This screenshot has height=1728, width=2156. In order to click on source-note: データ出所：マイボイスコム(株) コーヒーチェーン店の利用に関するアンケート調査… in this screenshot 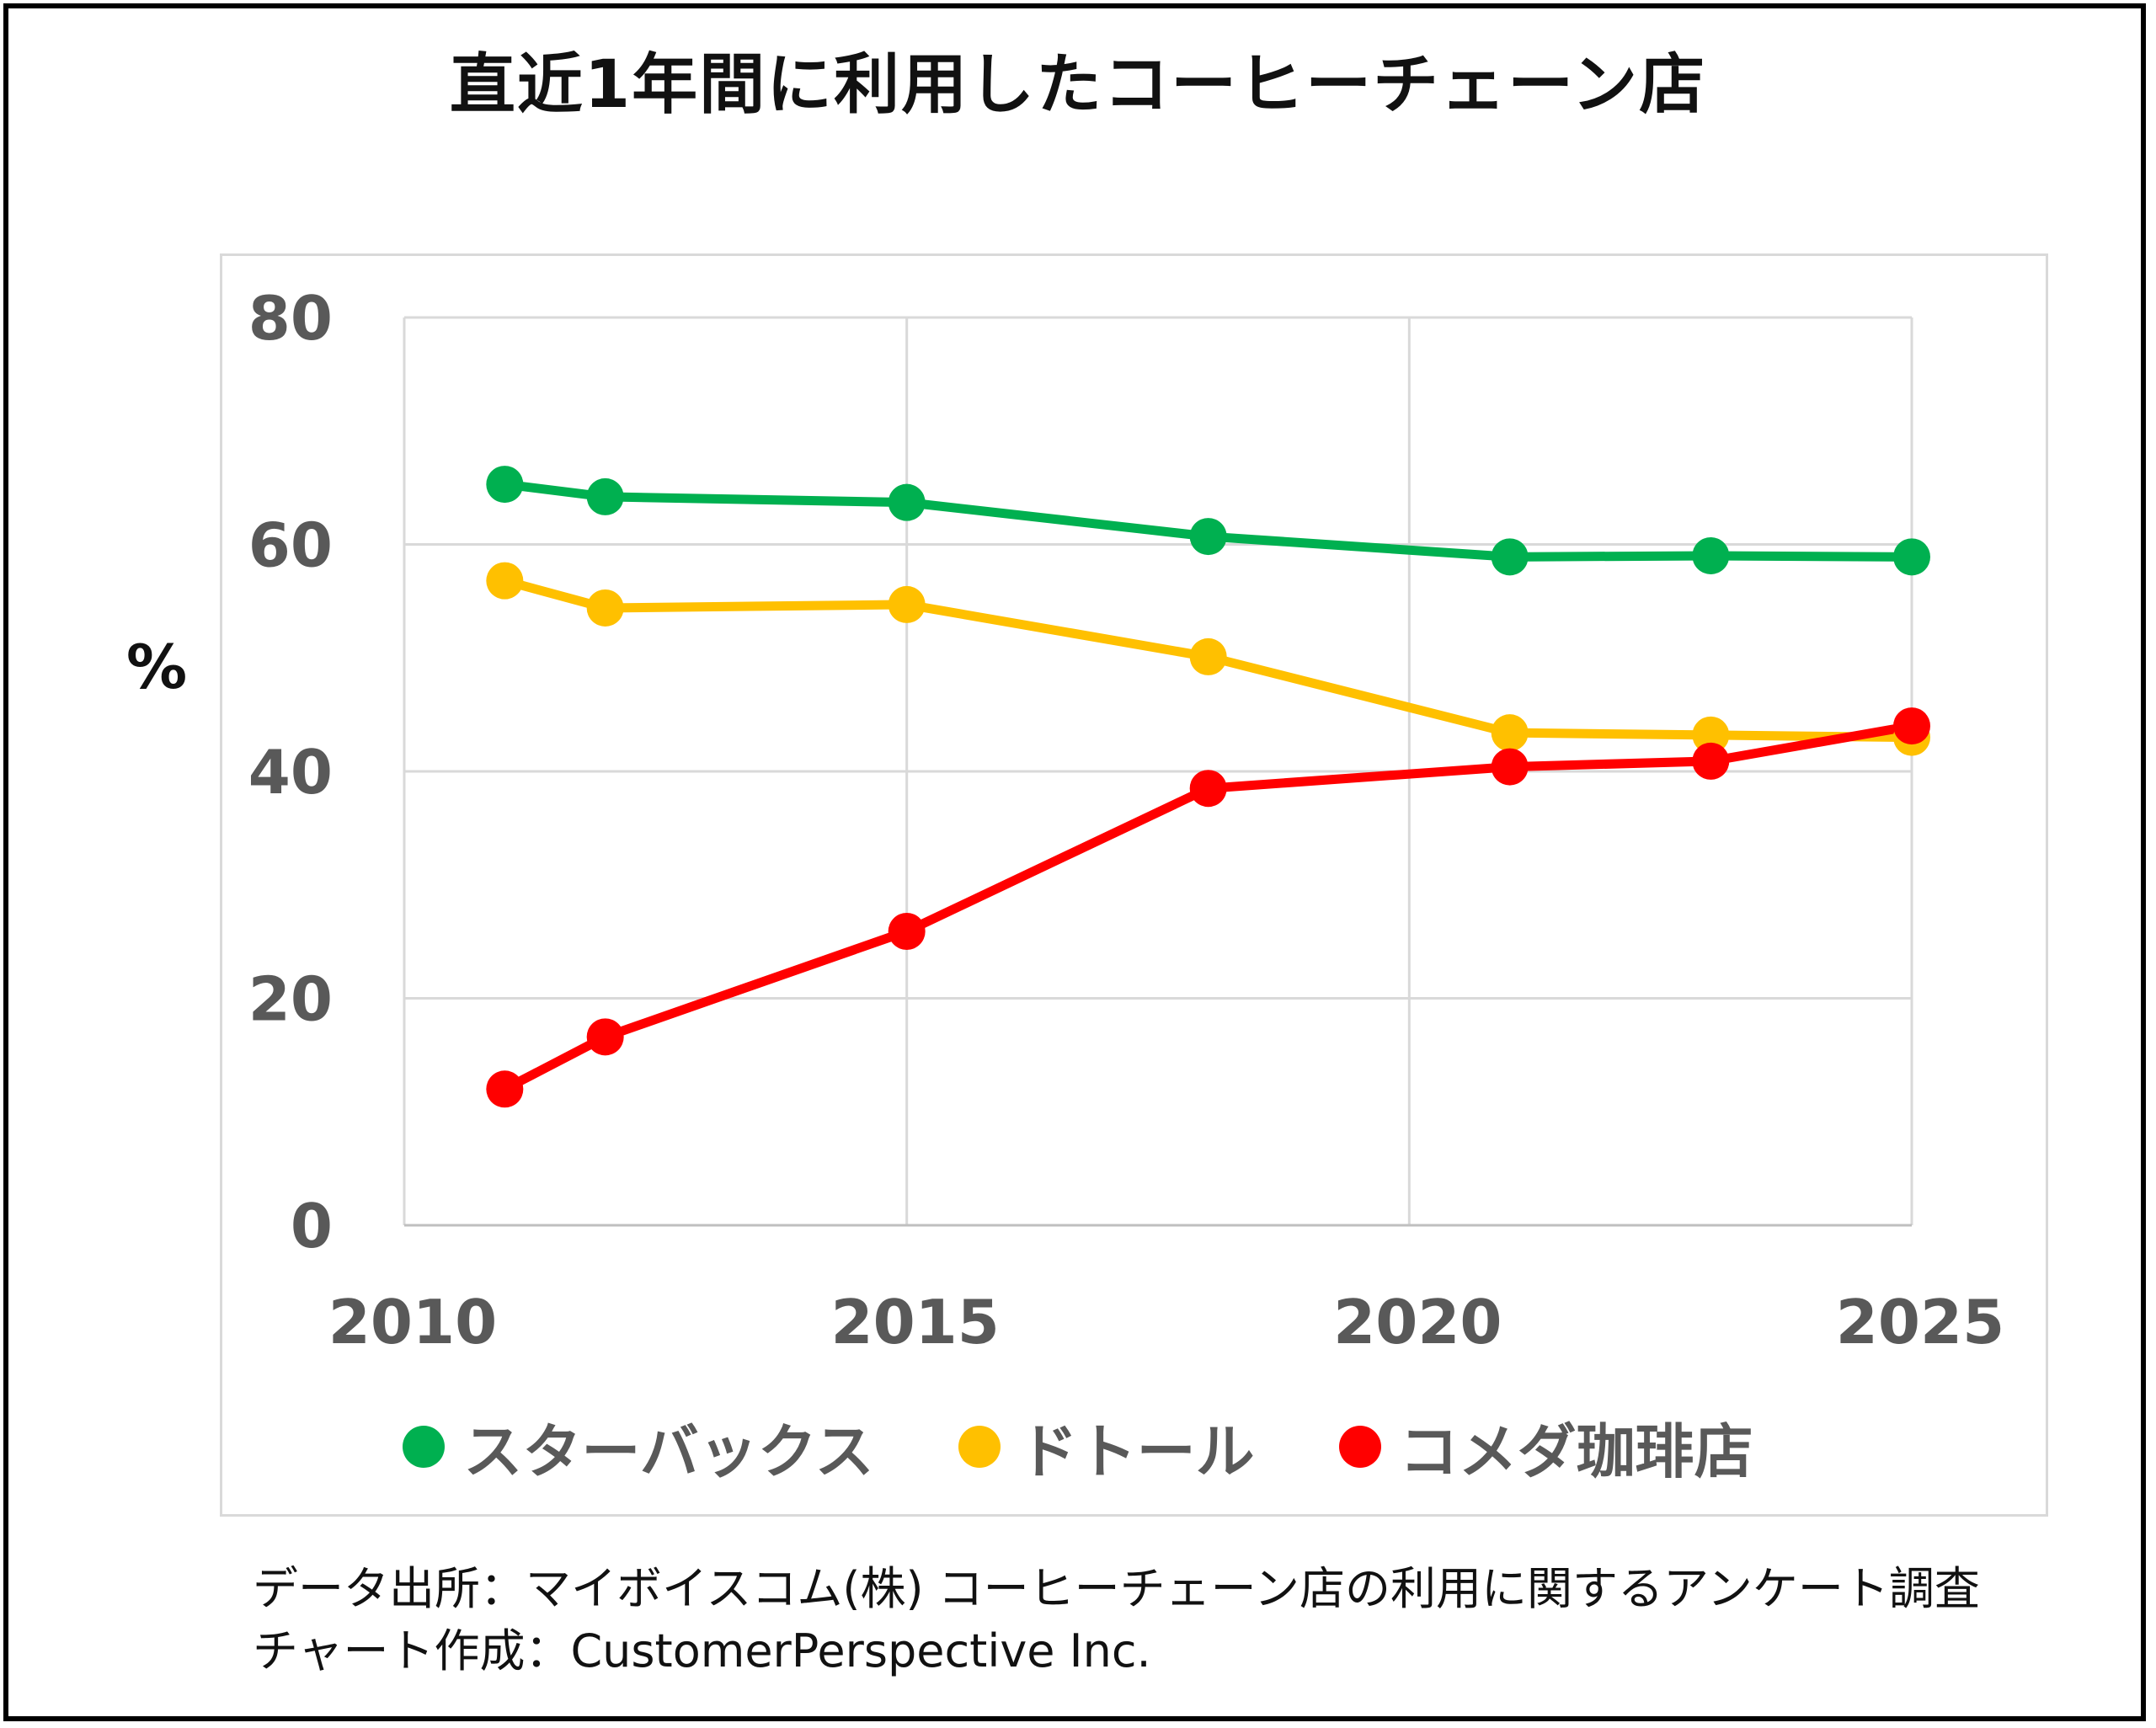, I will do `click(1116, 1620)`.